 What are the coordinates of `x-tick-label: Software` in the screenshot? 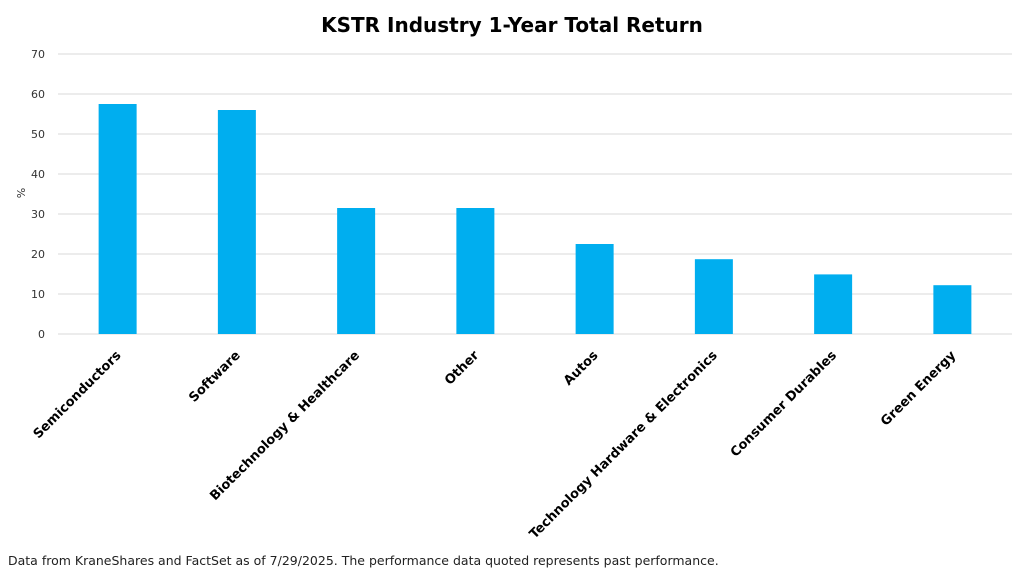 It's located at (215, 377).